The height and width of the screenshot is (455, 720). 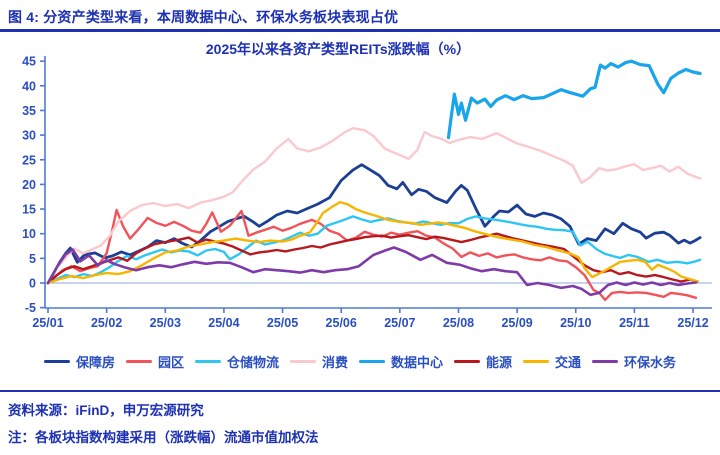 I want to click on caption-underline, so click(x=360, y=30).